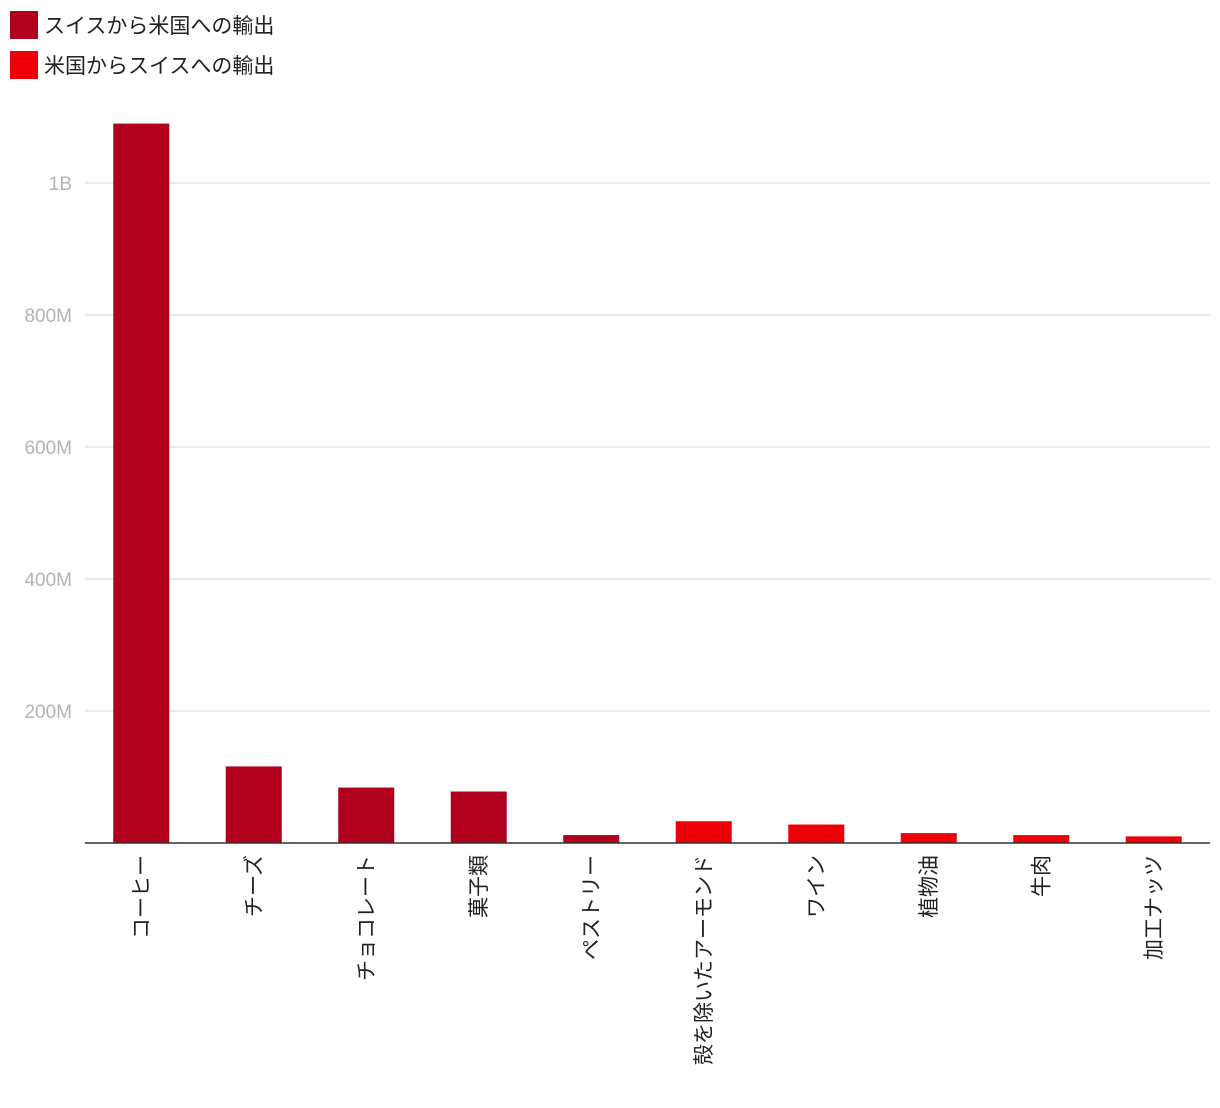 Image resolution: width=1220 pixels, height=1108 pixels. What do you see at coordinates (366, 918) in the screenshot?
I see `x-category-label: チョコレート` at bounding box center [366, 918].